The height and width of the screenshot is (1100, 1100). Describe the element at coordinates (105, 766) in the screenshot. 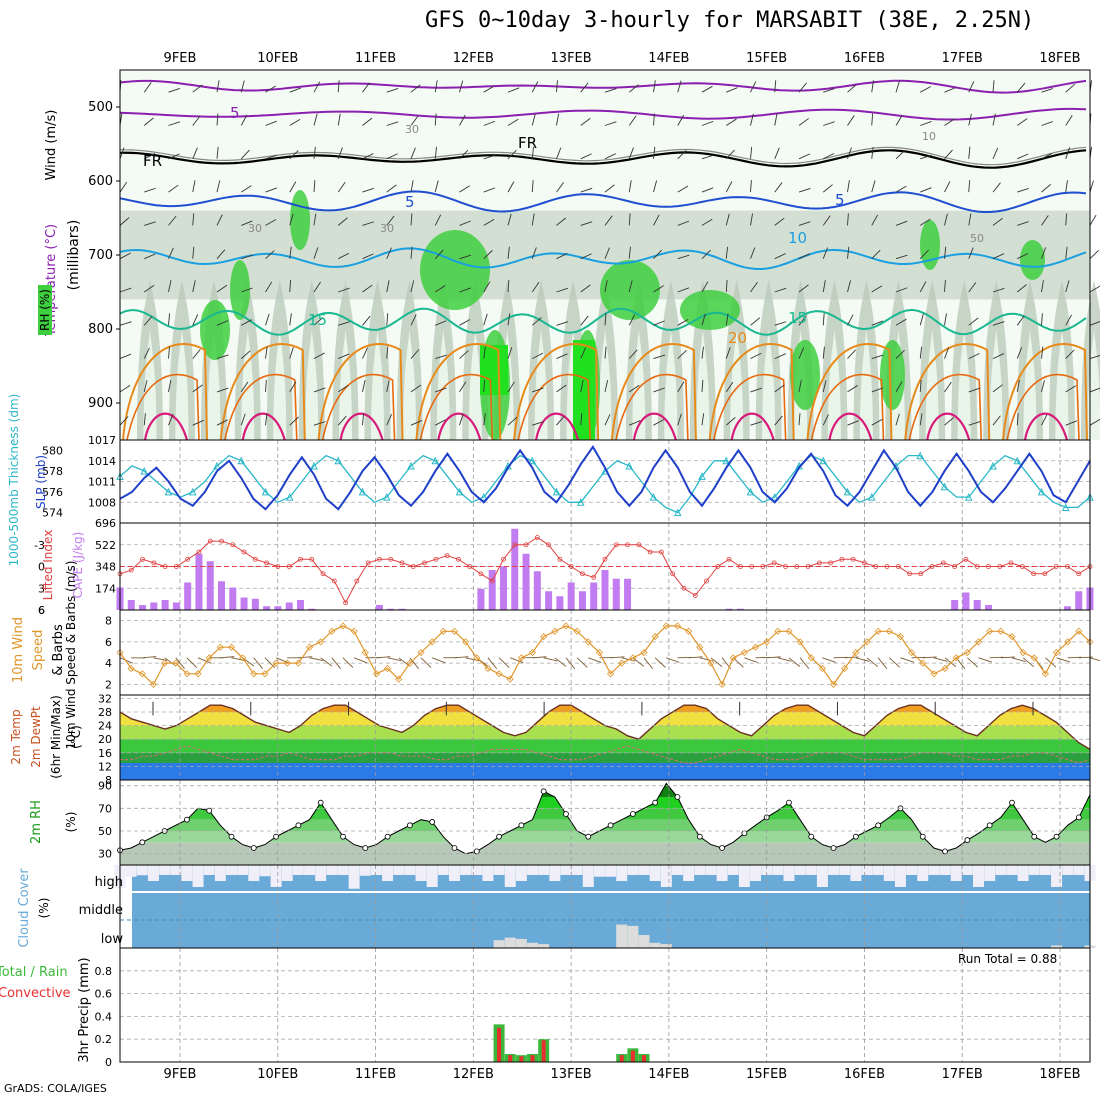

I see `temp-tick-label: 12` at that location.